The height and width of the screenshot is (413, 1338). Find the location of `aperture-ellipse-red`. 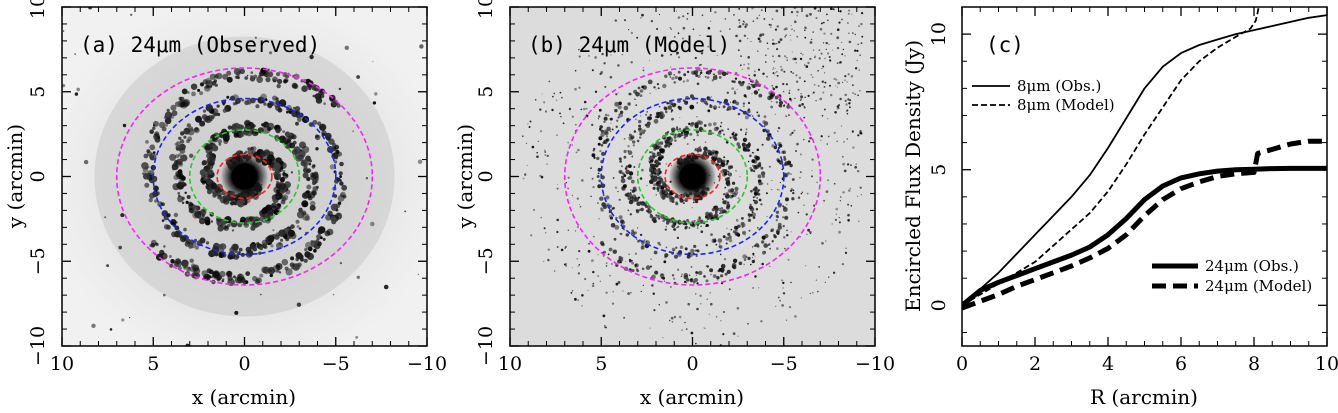

aperture-ellipse-red is located at coordinates (244, 176).